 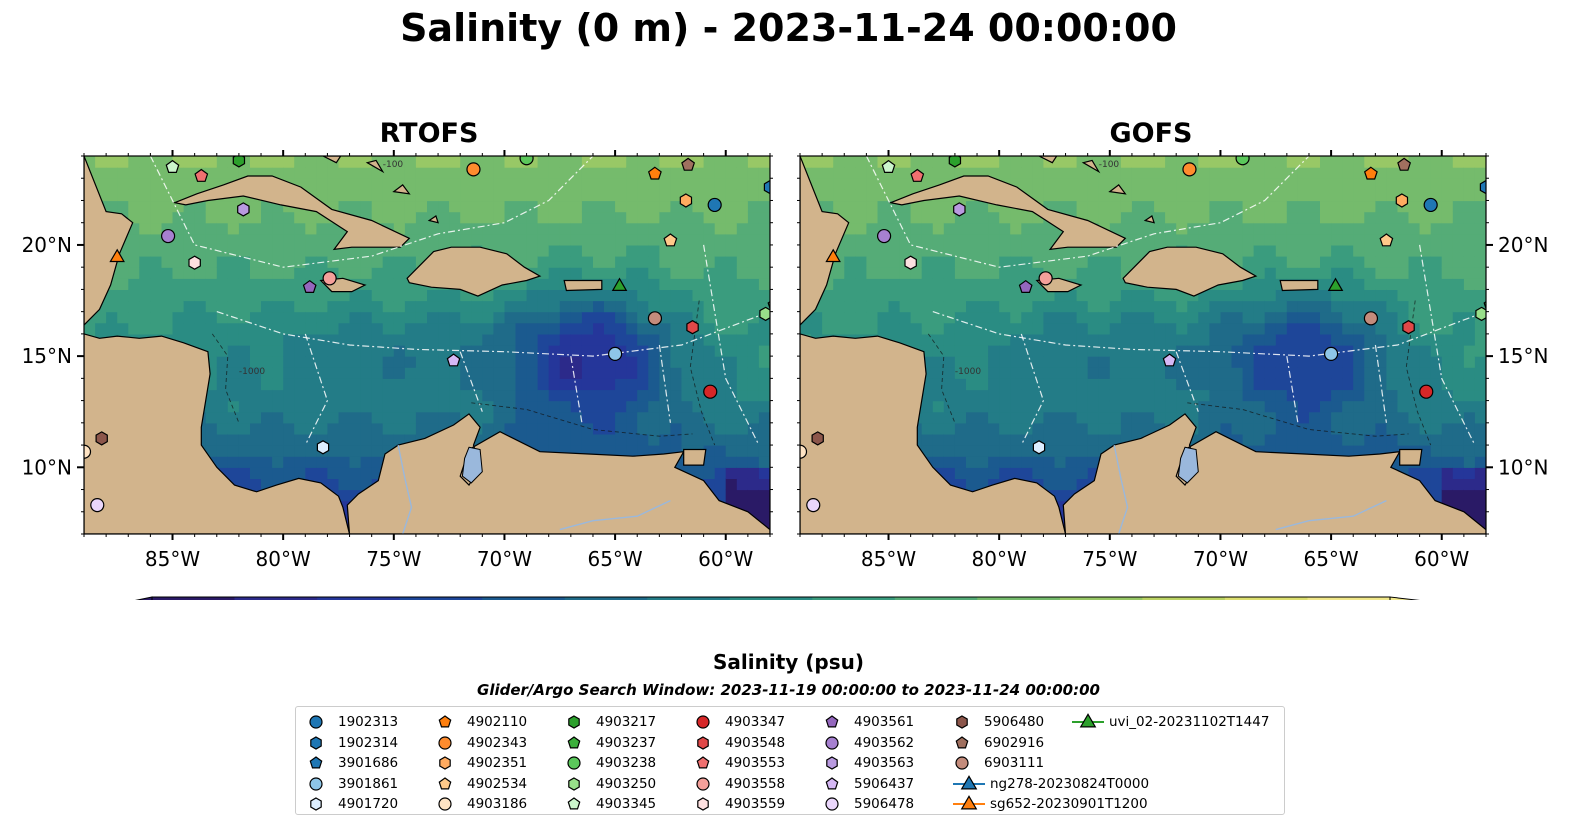 What do you see at coordinates (884, 783) in the screenshot?
I see `legend-label: 5906437` at bounding box center [884, 783].